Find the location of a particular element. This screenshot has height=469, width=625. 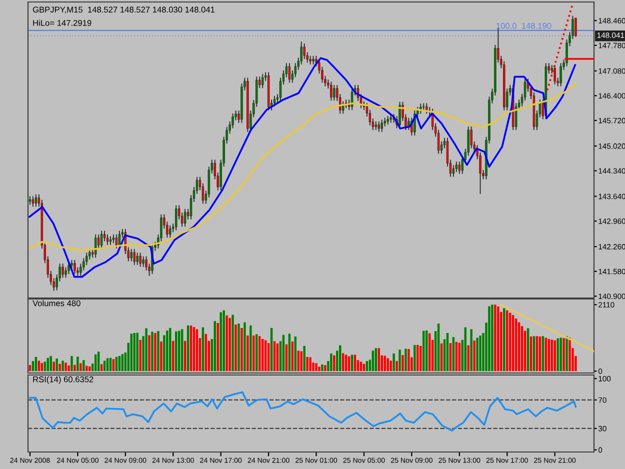

chart-title: Volumes 480 is located at coordinates (56, 303).